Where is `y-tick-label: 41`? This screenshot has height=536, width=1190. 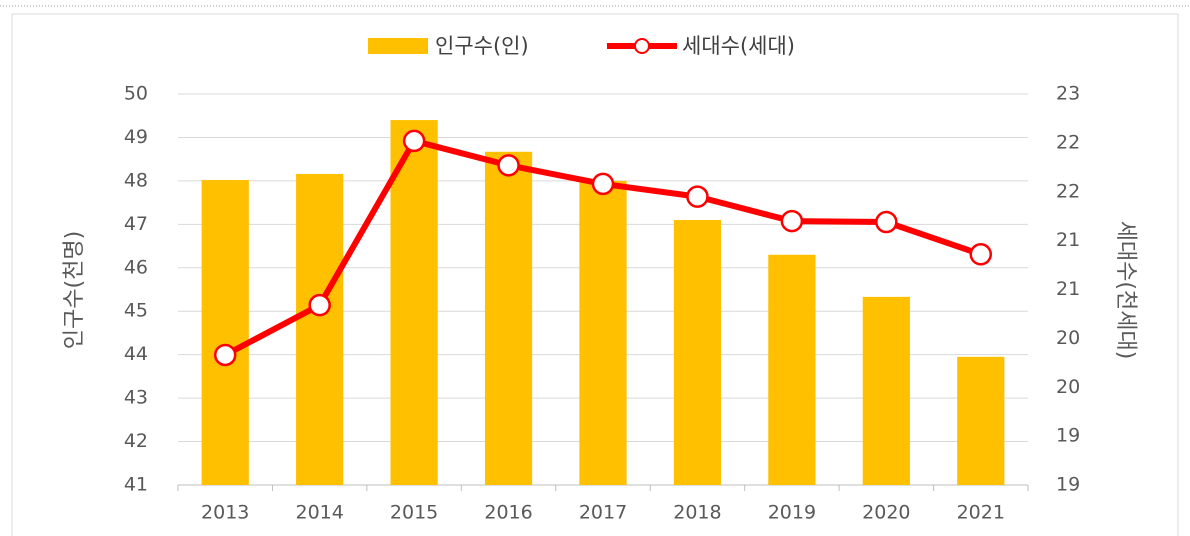
y-tick-label: 41 is located at coordinates (136, 485).